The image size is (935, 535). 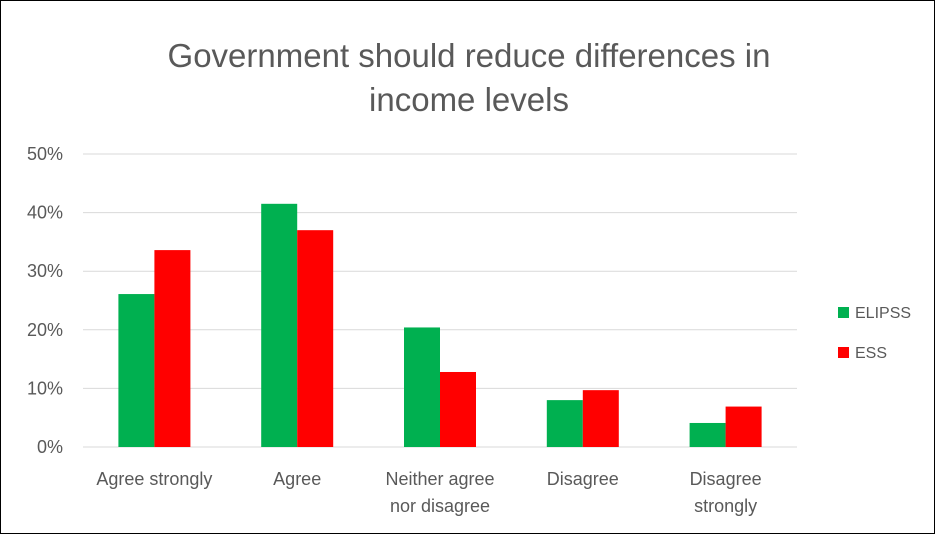 I want to click on x-category-label: Agree strongly, so click(x=154, y=479).